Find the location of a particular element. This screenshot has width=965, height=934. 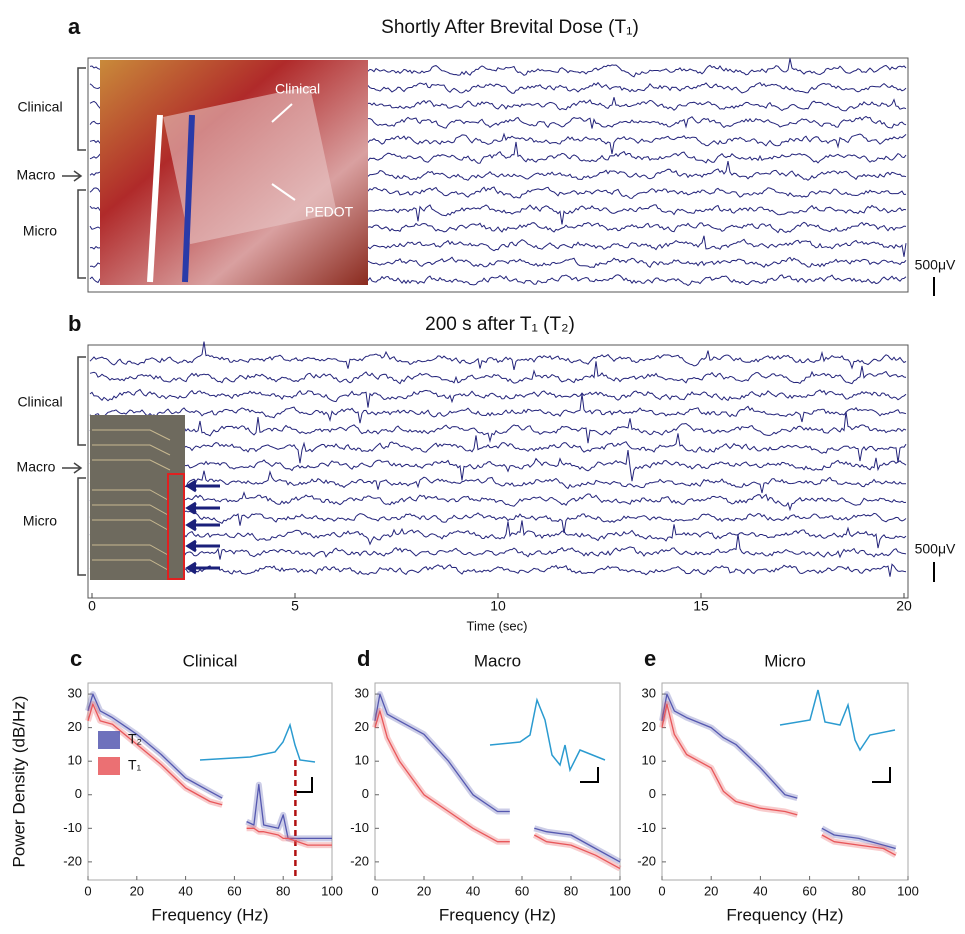

array-traces is located at coordinates (131, 500).